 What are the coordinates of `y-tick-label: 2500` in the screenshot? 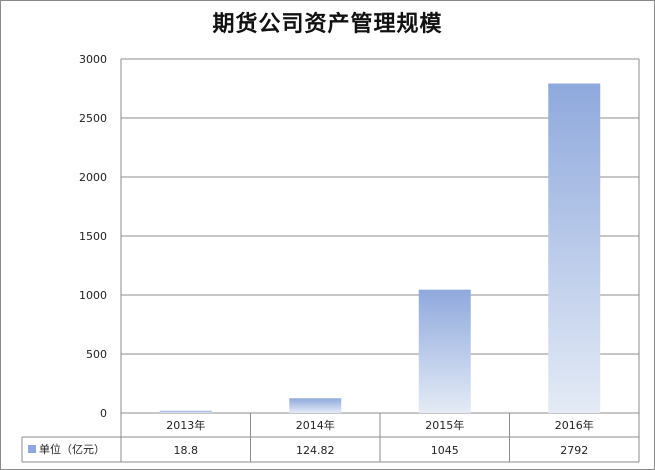 It's located at (93, 118).